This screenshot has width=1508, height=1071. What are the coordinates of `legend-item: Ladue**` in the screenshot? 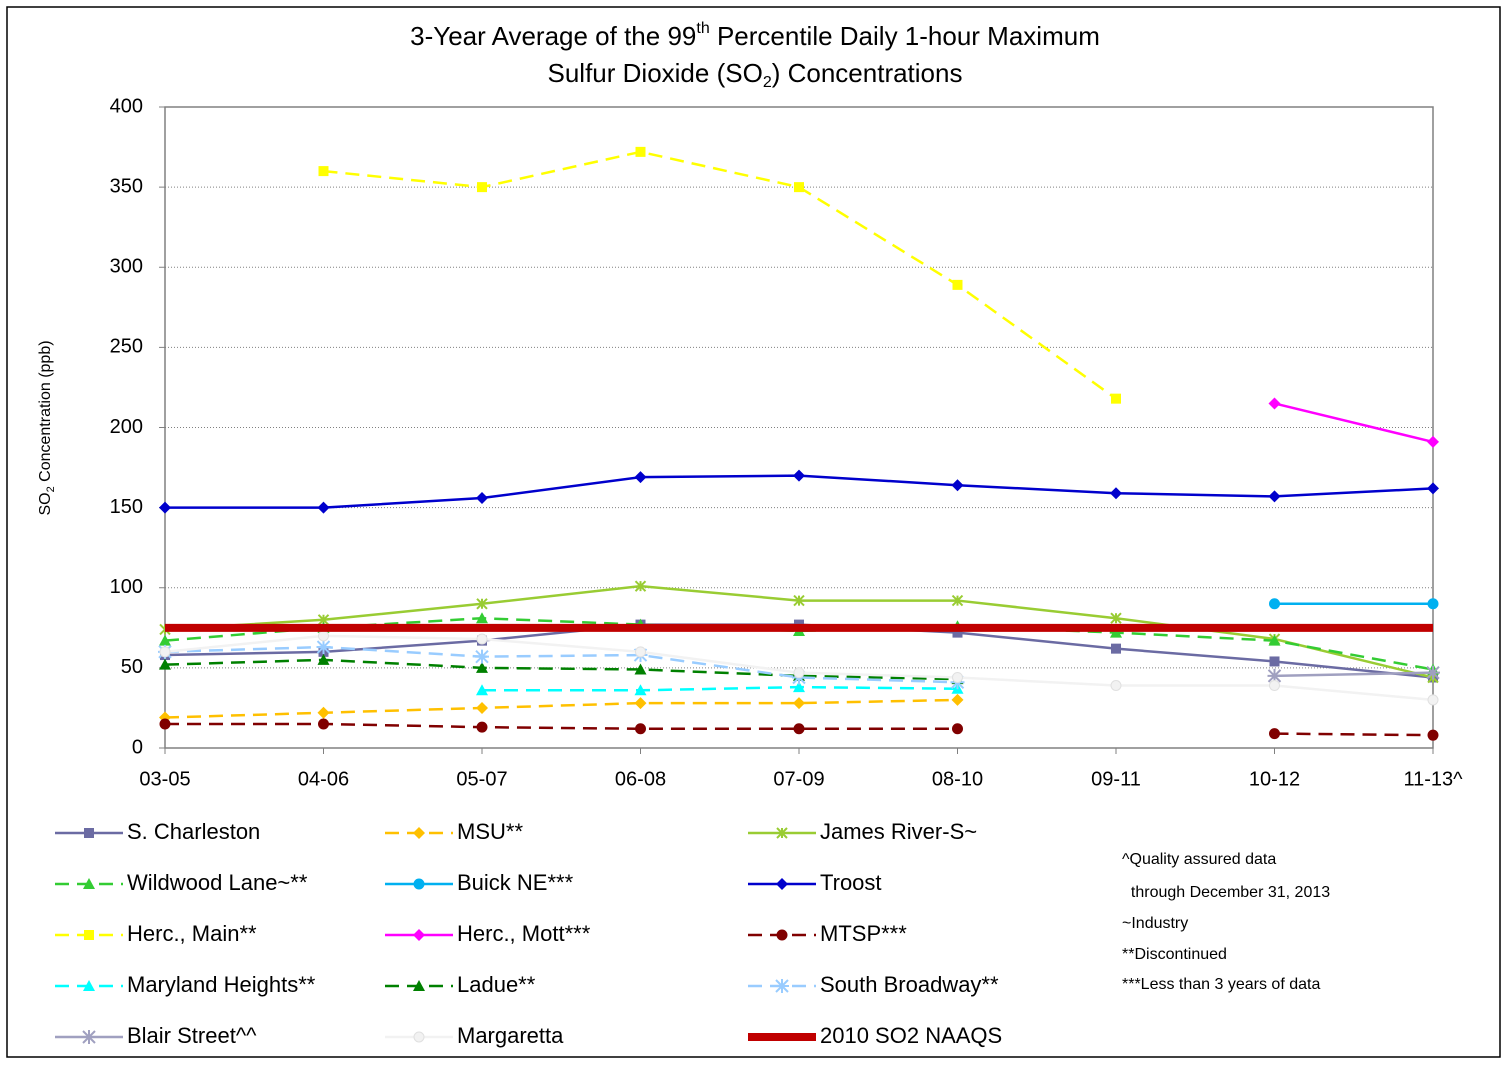 It's located at (460, 984).